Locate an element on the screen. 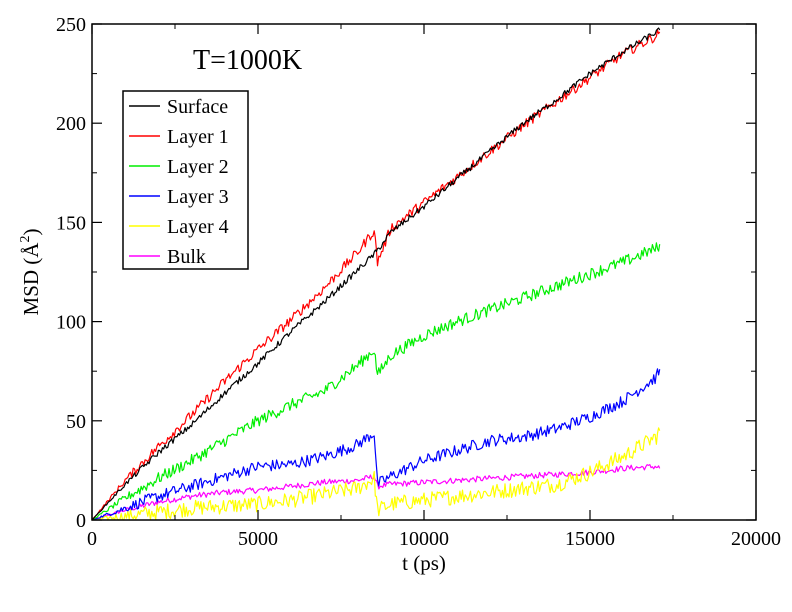 The width and height of the screenshot is (792, 612). series-line-bulk is located at coordinates (376, 492).